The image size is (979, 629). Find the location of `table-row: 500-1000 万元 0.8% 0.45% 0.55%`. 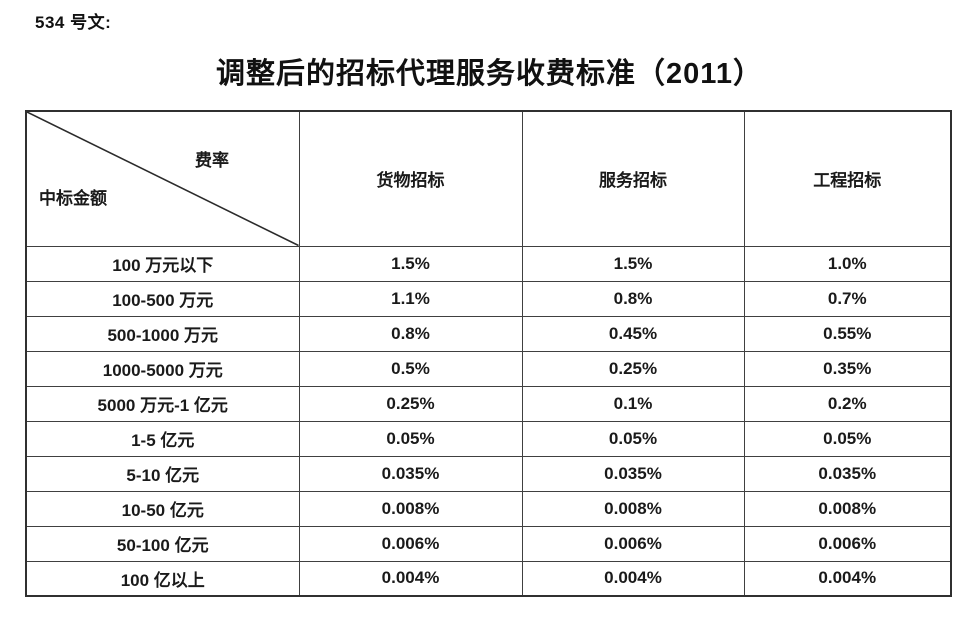

table-row: 500-1000 万元 0.8% 0.45% 0.55% is located at coordinates (488, 333).